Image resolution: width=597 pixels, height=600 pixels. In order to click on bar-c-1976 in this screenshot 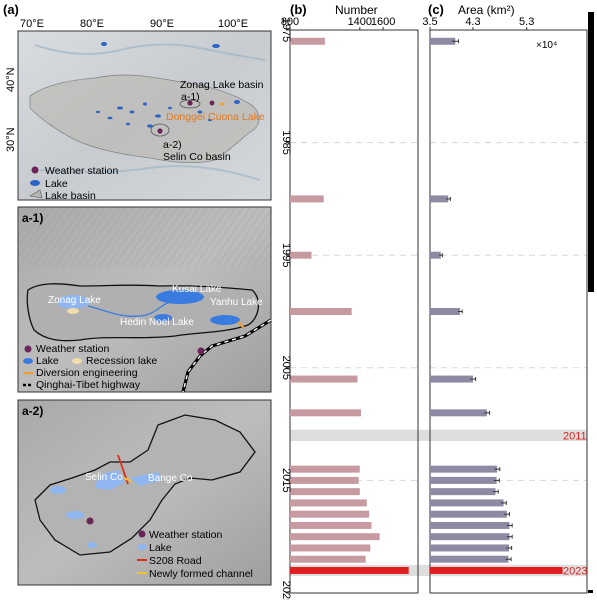, I will do `click(443, 41)`.